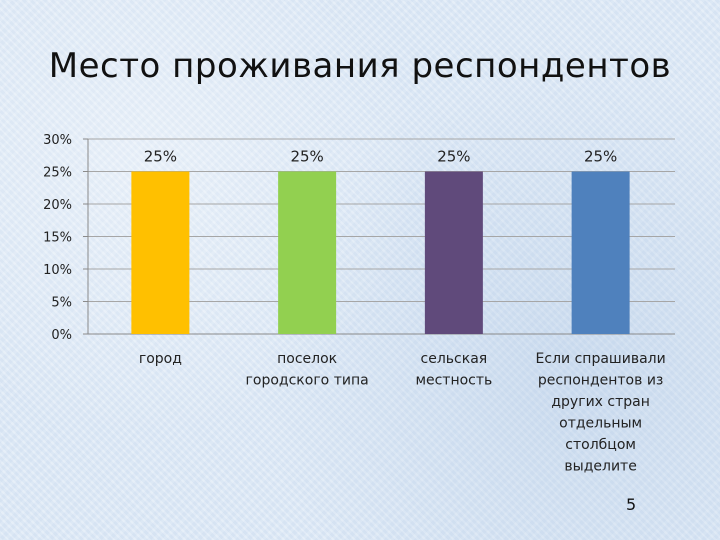 This screenshot has height=540, width=720. What do you see at coordinates (61, 303) in the screenshot?
I see `y-tick-label: 5%` at bounding box center [61, 303].